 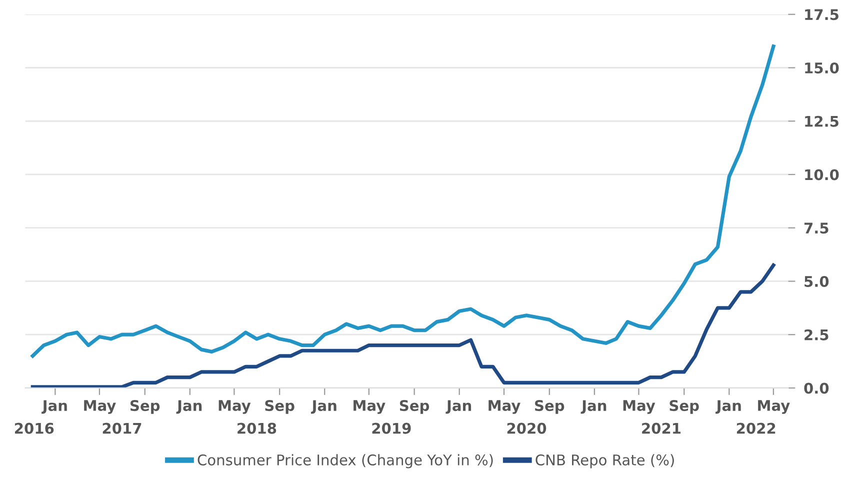 I want to click on x2-tick-label: 2017, so click(x=122, y=428).